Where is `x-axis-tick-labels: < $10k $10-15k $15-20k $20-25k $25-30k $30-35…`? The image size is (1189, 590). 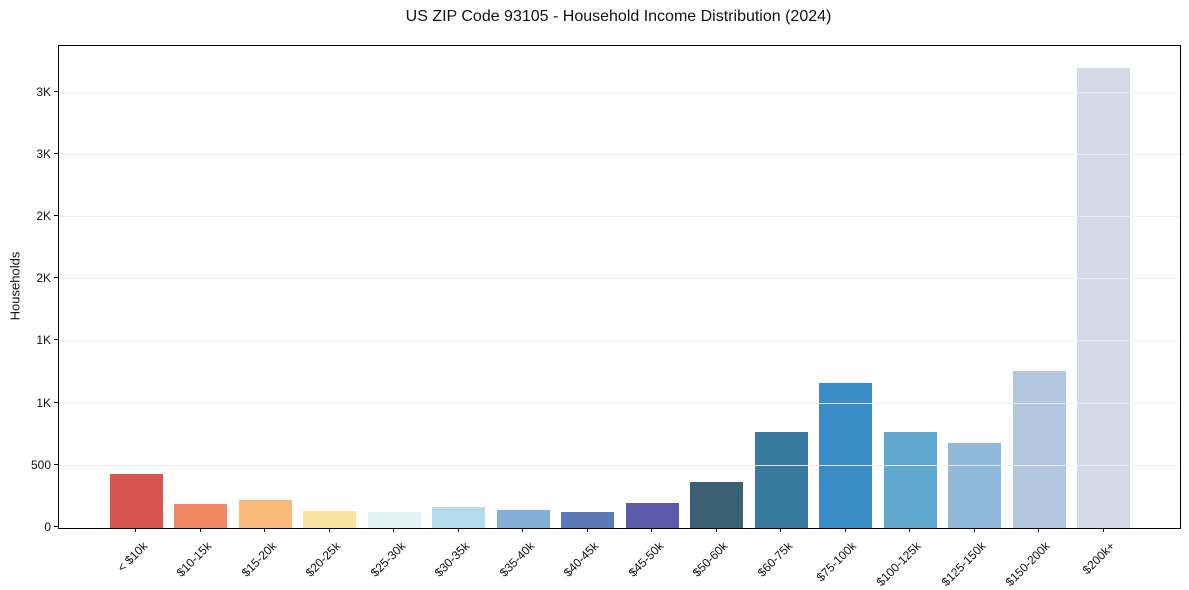
x-axis-tick-labels: < $10k $10-15k $15-20k $20-25k $25-30k $30-35… is located at coordinates (618, 561).